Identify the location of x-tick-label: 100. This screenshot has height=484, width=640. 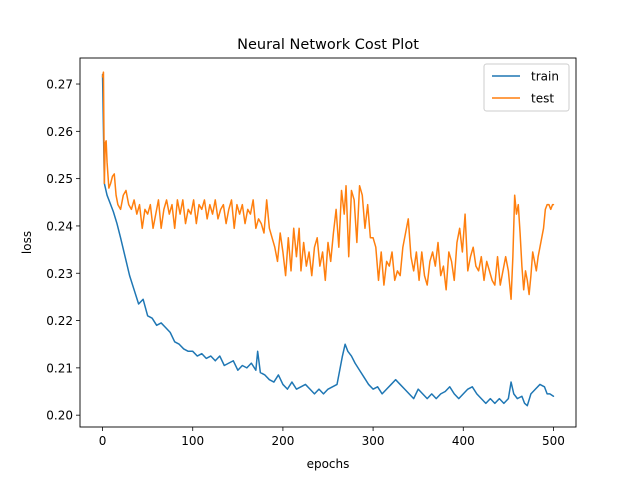
(192, 441).